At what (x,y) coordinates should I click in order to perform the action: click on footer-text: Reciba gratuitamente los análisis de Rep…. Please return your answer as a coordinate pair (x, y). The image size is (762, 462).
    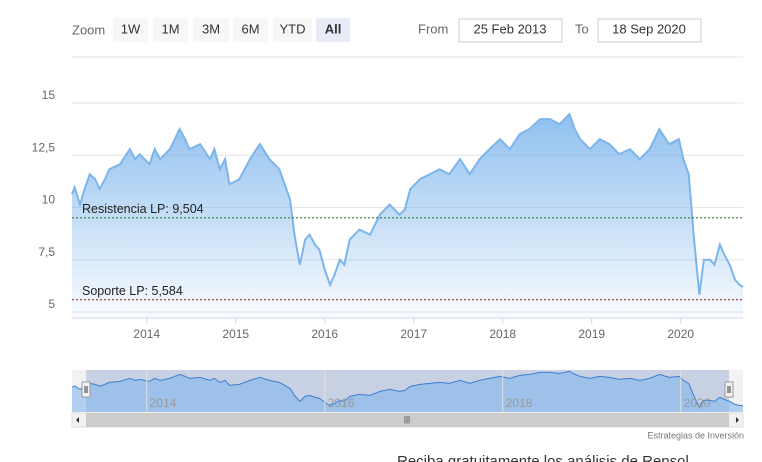
    Looking at the image, I should click on (543, 457).